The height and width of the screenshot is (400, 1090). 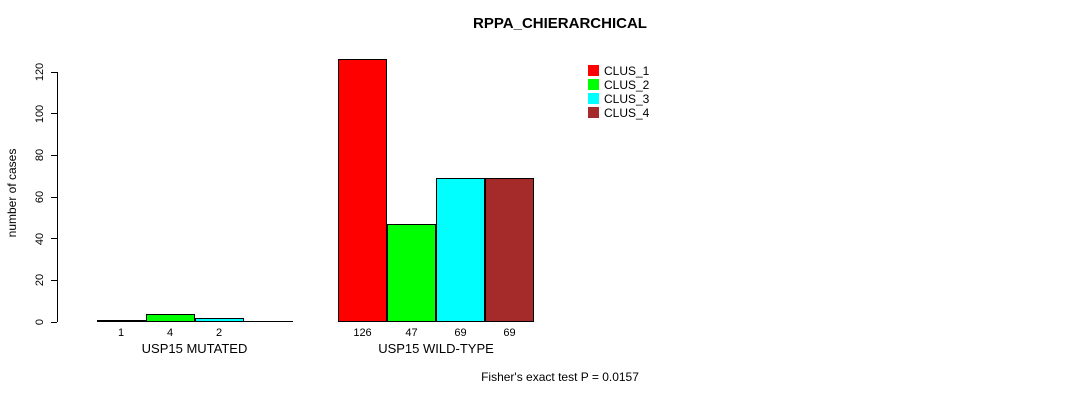 I want to click on bar-value-label: 126, so click(x=362, y=333).